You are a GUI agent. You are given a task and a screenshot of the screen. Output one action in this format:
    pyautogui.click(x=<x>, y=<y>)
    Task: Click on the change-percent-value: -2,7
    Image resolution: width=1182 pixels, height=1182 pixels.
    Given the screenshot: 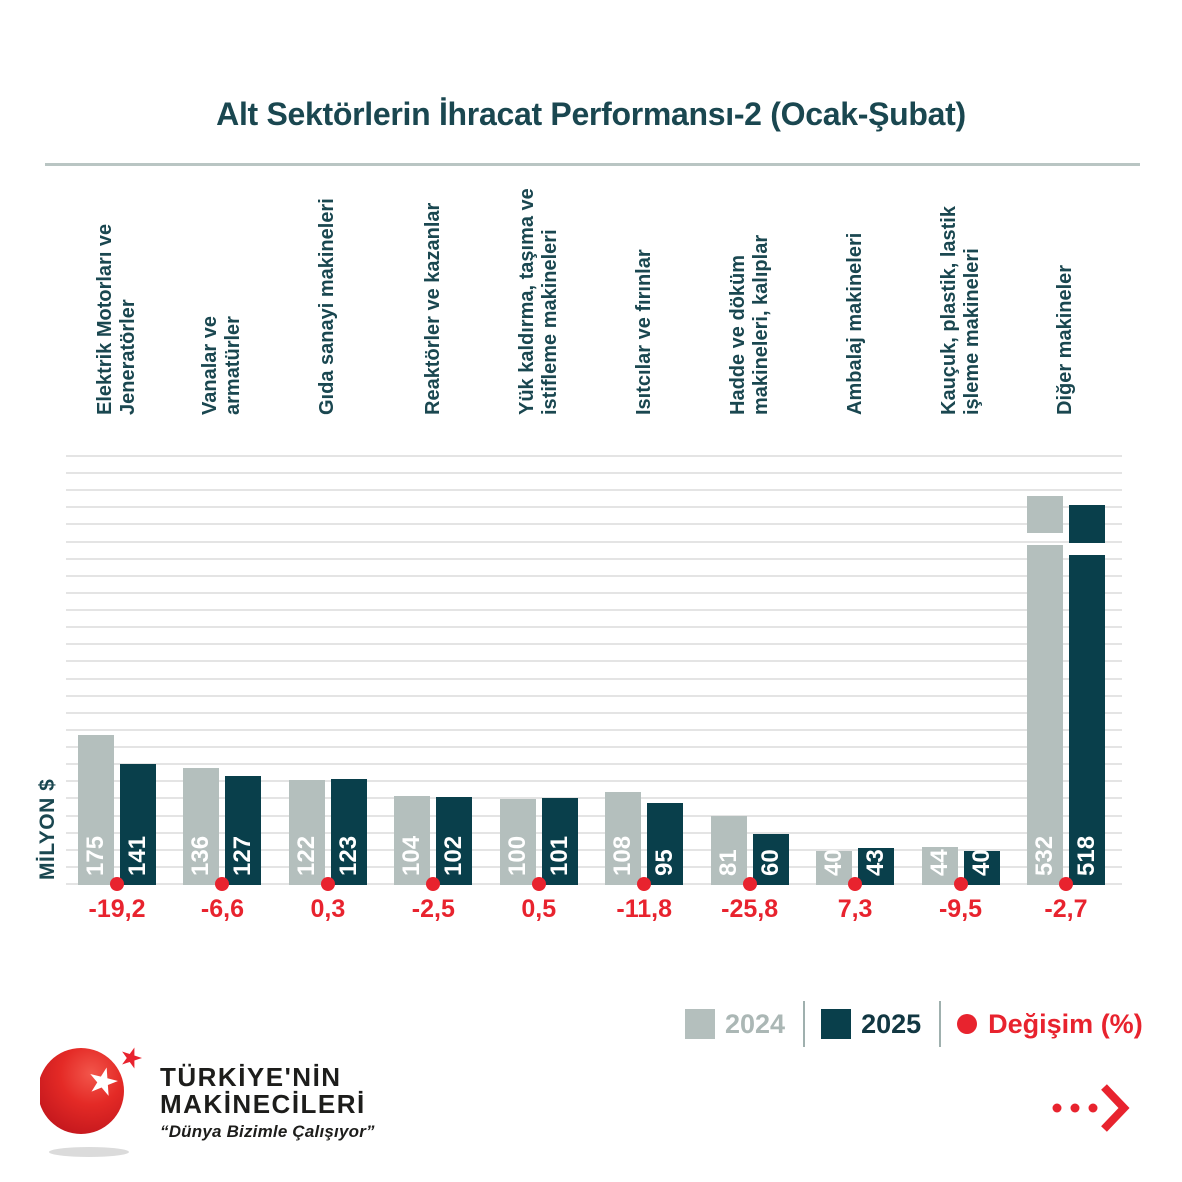 What is the action you would take?
    pyautogui.click(x=1066, y=909)
    